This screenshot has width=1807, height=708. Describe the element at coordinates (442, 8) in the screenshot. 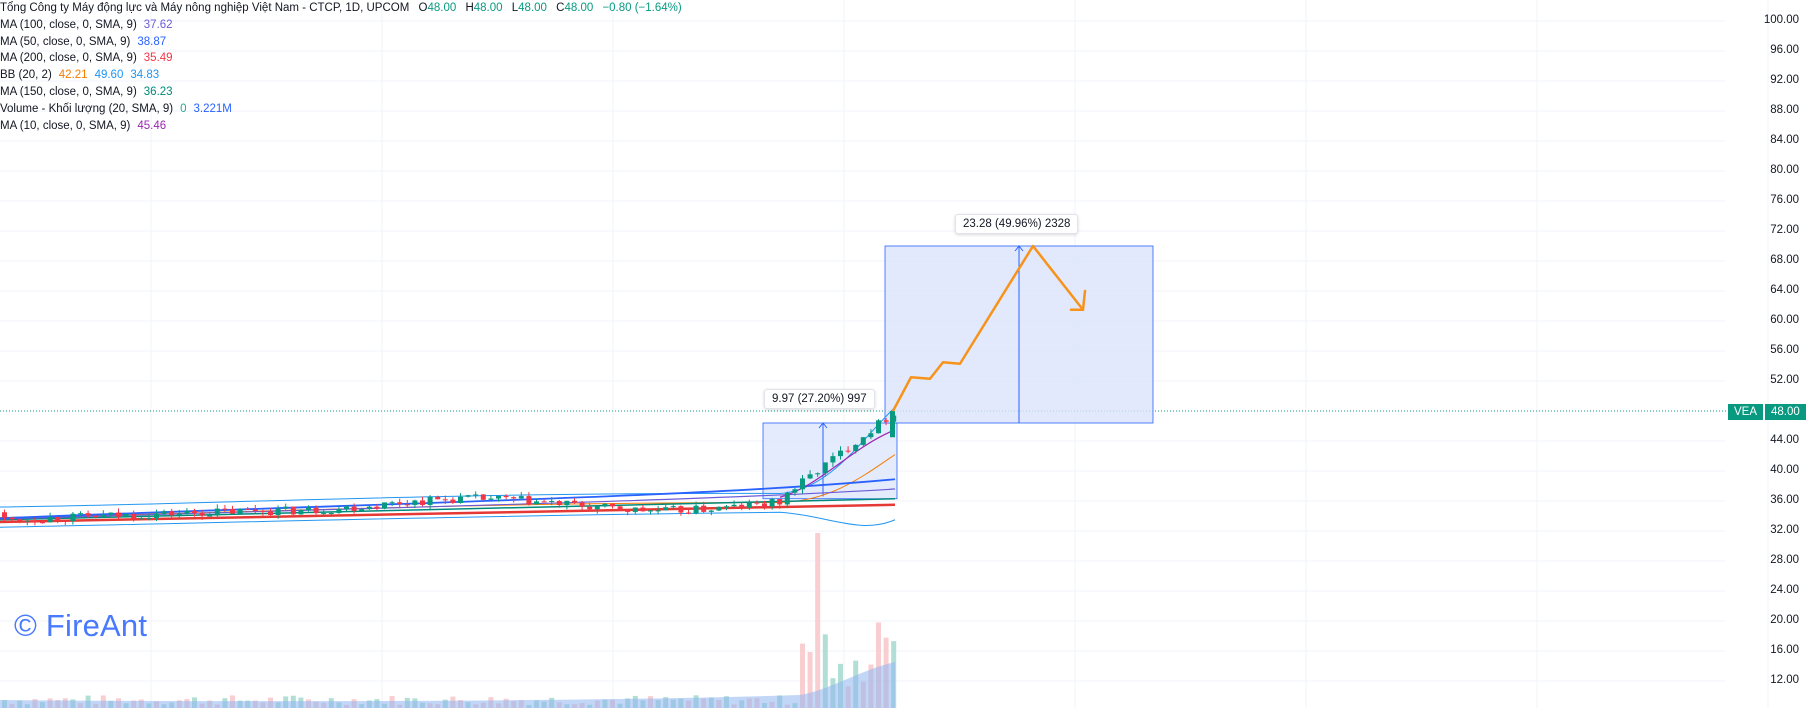

I see `open-value: 48.00` at that location.